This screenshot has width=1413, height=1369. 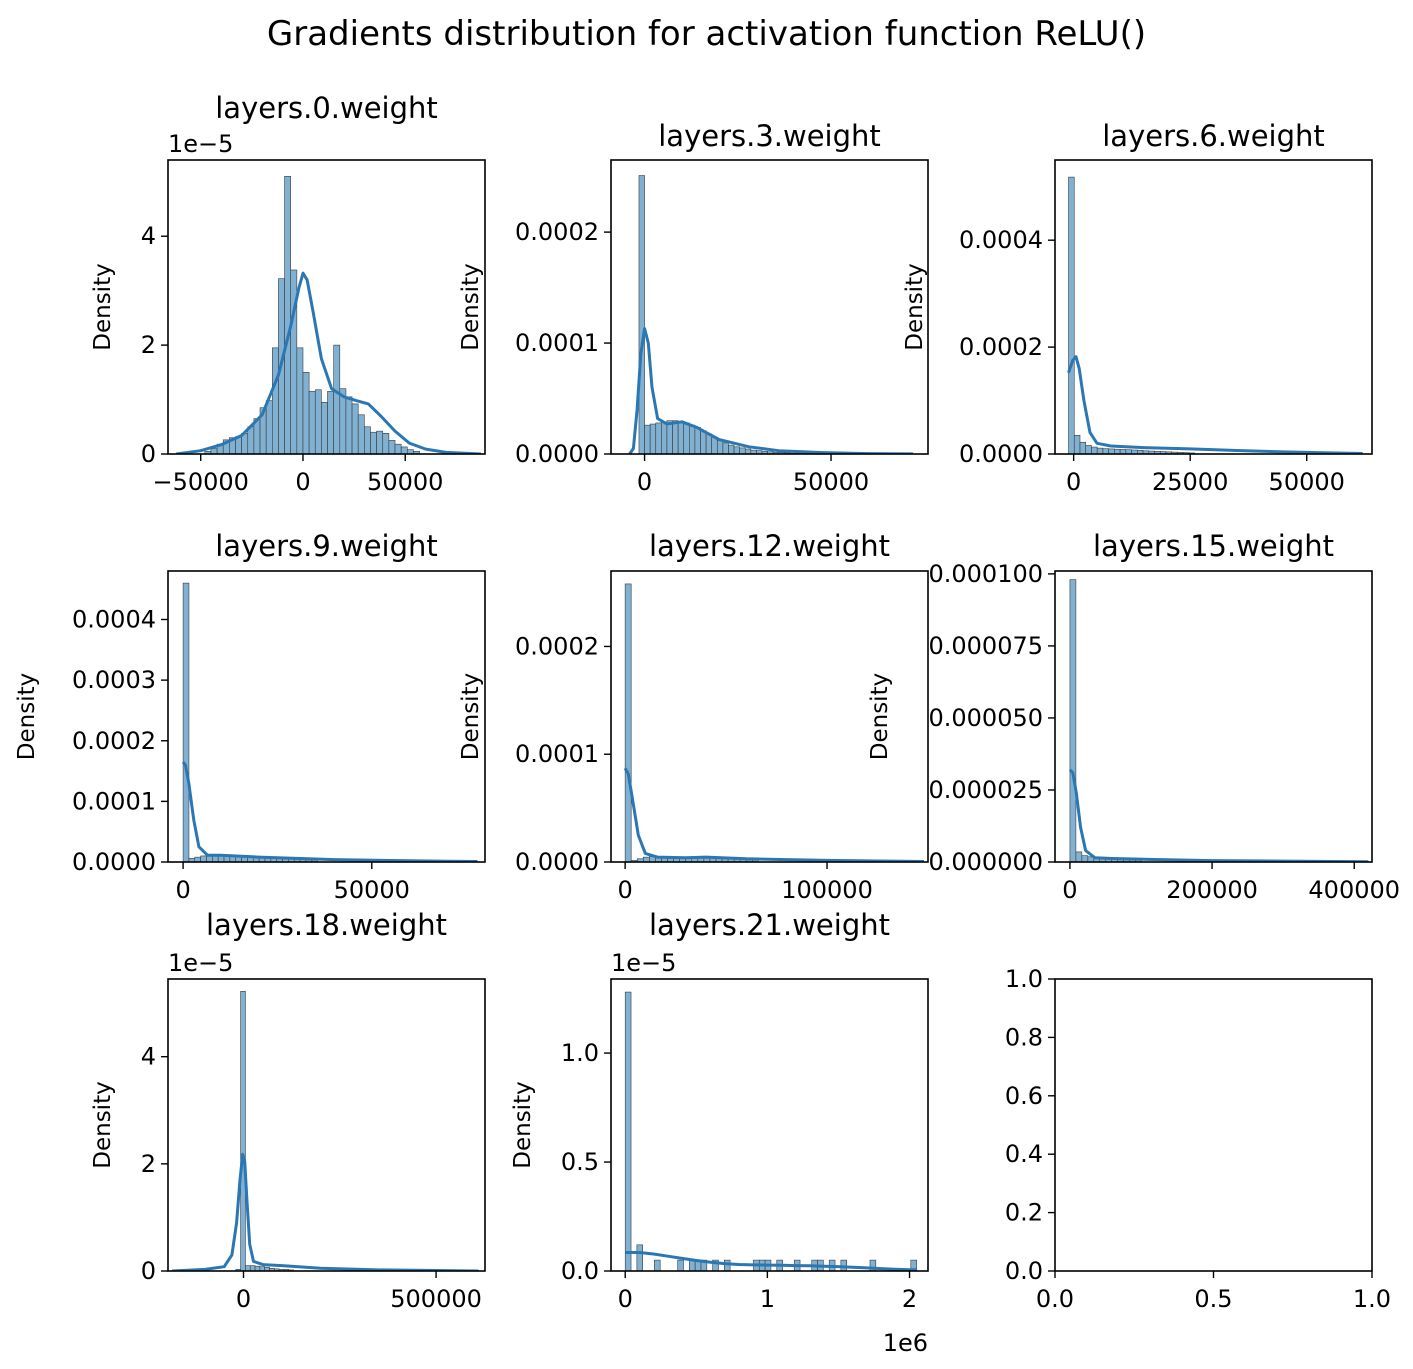 What do you see at coordinates (580, 1271) in the screenshot?
I see `y-tick-label: 0.0` at bounding box center [580, 1271].